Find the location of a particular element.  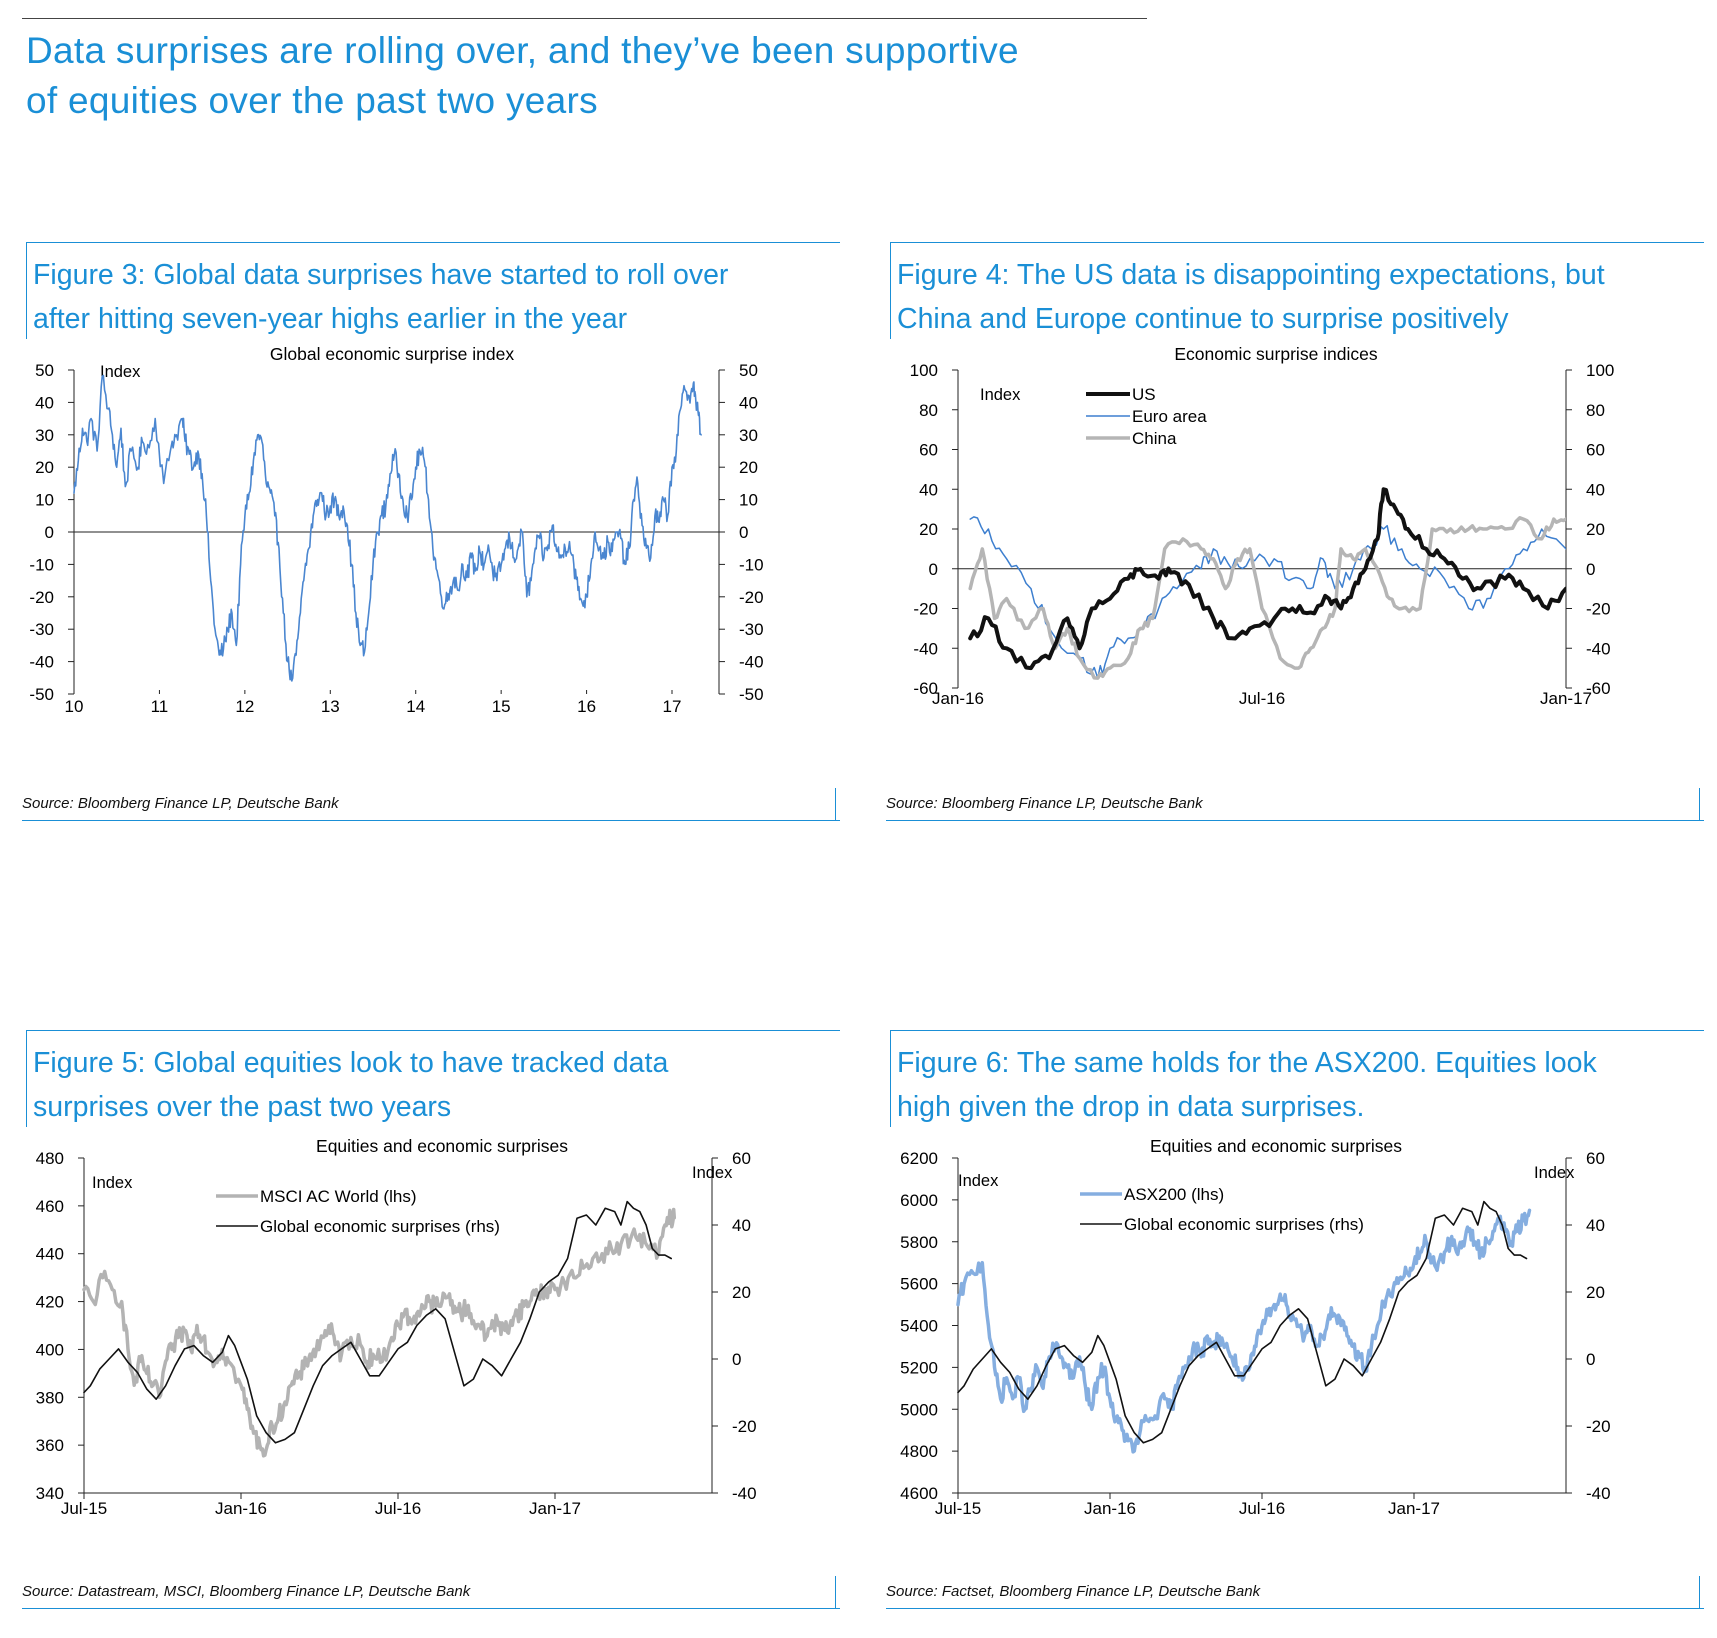

right-tick-label: -60 is located at coordinates (1598, 688).